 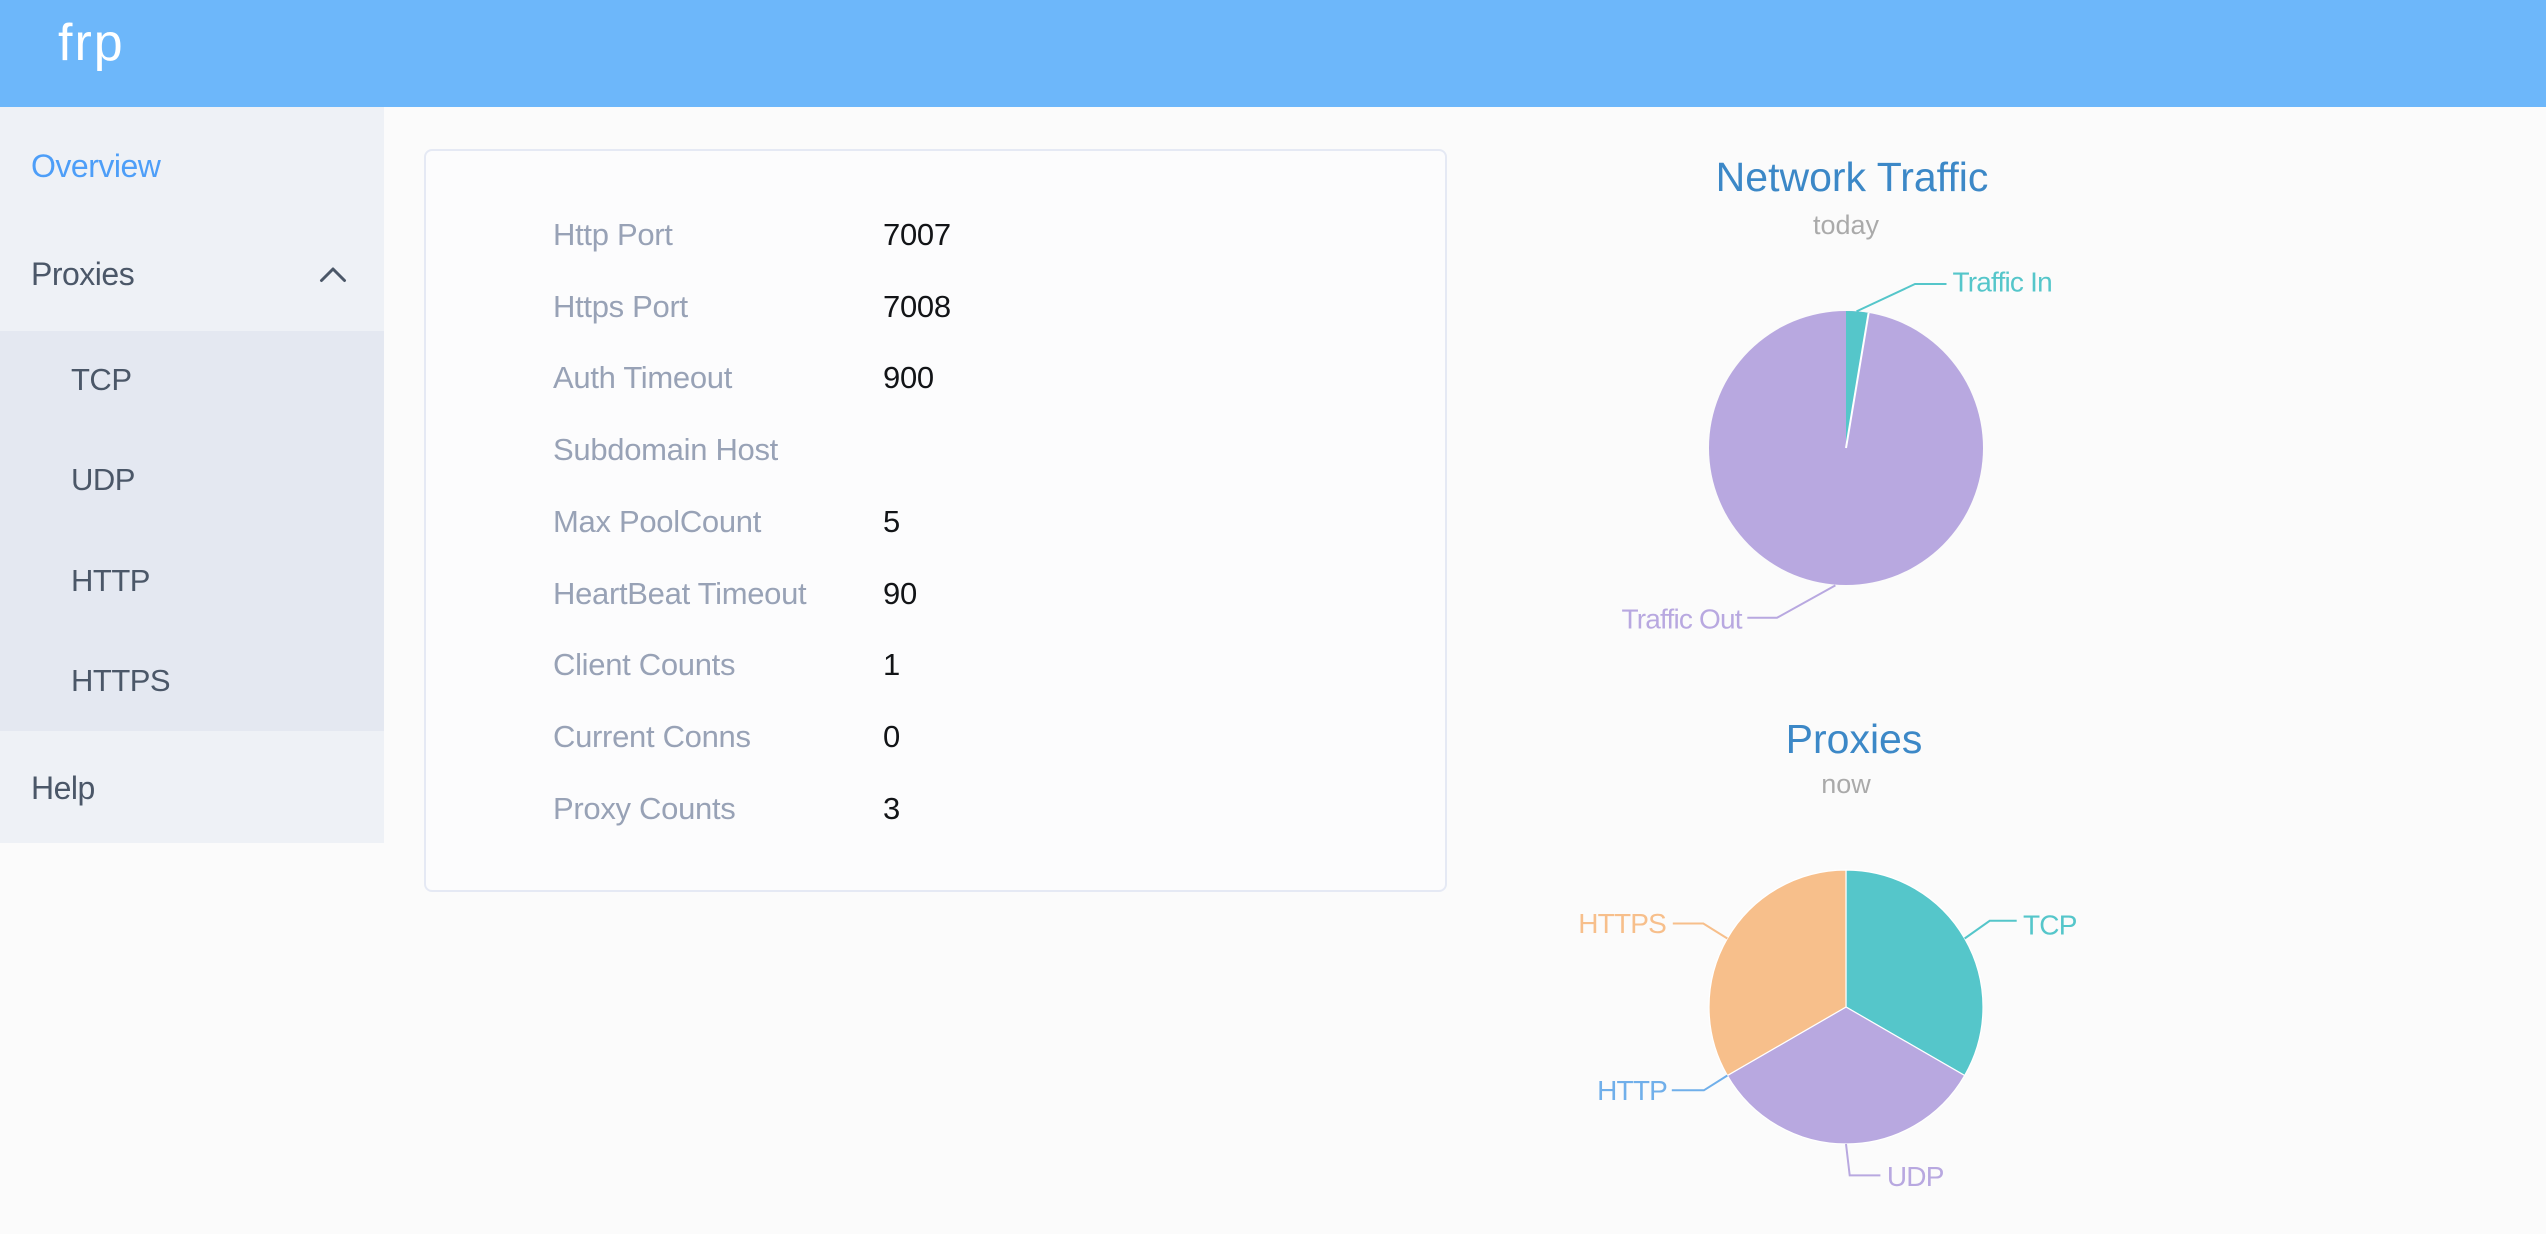 What do you see at coordinates (1846, 784) in the screenshot?
I see `svg-text: now` at bounding box center [1846, 784].